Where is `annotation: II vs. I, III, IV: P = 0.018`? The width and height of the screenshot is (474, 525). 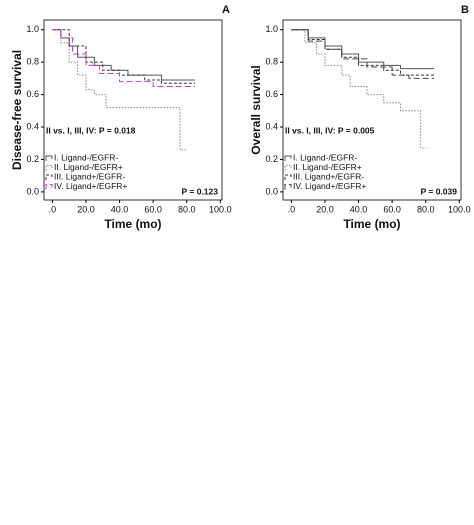 annotation: II vs. I, III, IV: P = 0.018 is located at coordinates (91, 130).